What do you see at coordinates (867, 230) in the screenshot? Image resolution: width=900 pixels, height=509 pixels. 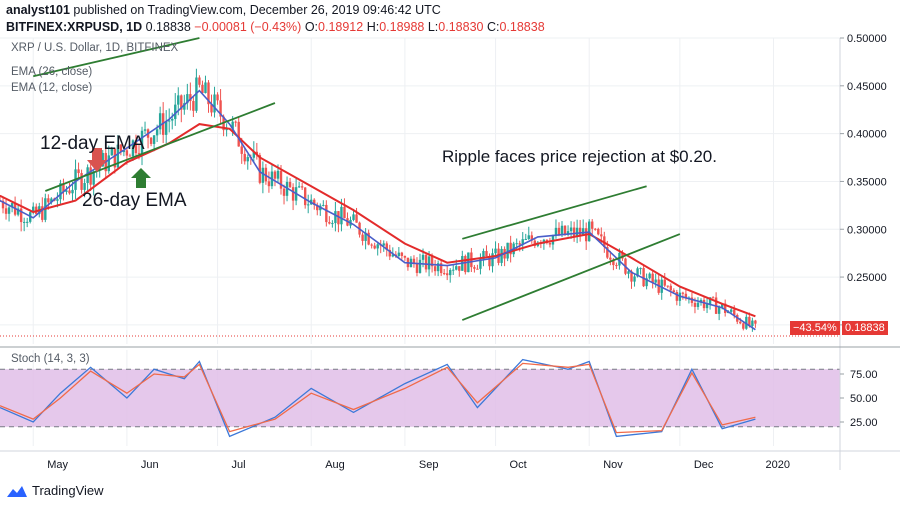 I see `price-tick-label: 0.30000` at bounding box center [867, 230].